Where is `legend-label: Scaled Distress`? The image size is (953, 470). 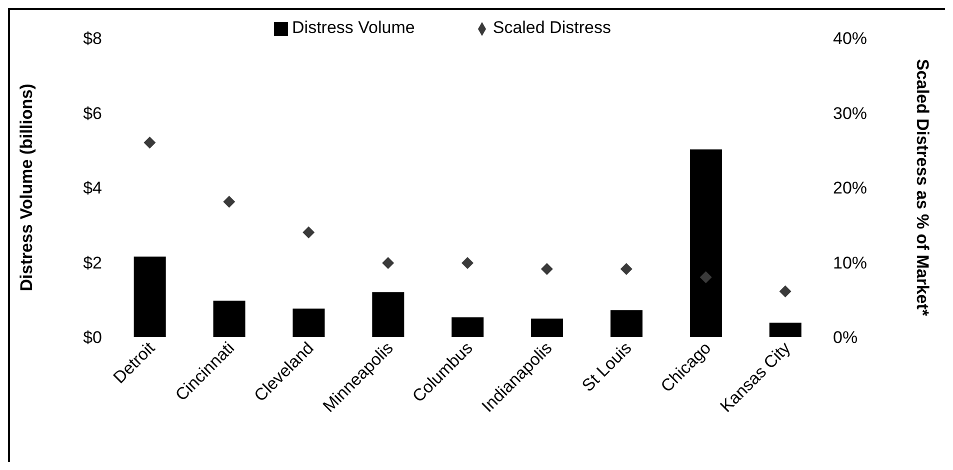
legend-label: Scaled Distress is located at coordinates (551, 27).